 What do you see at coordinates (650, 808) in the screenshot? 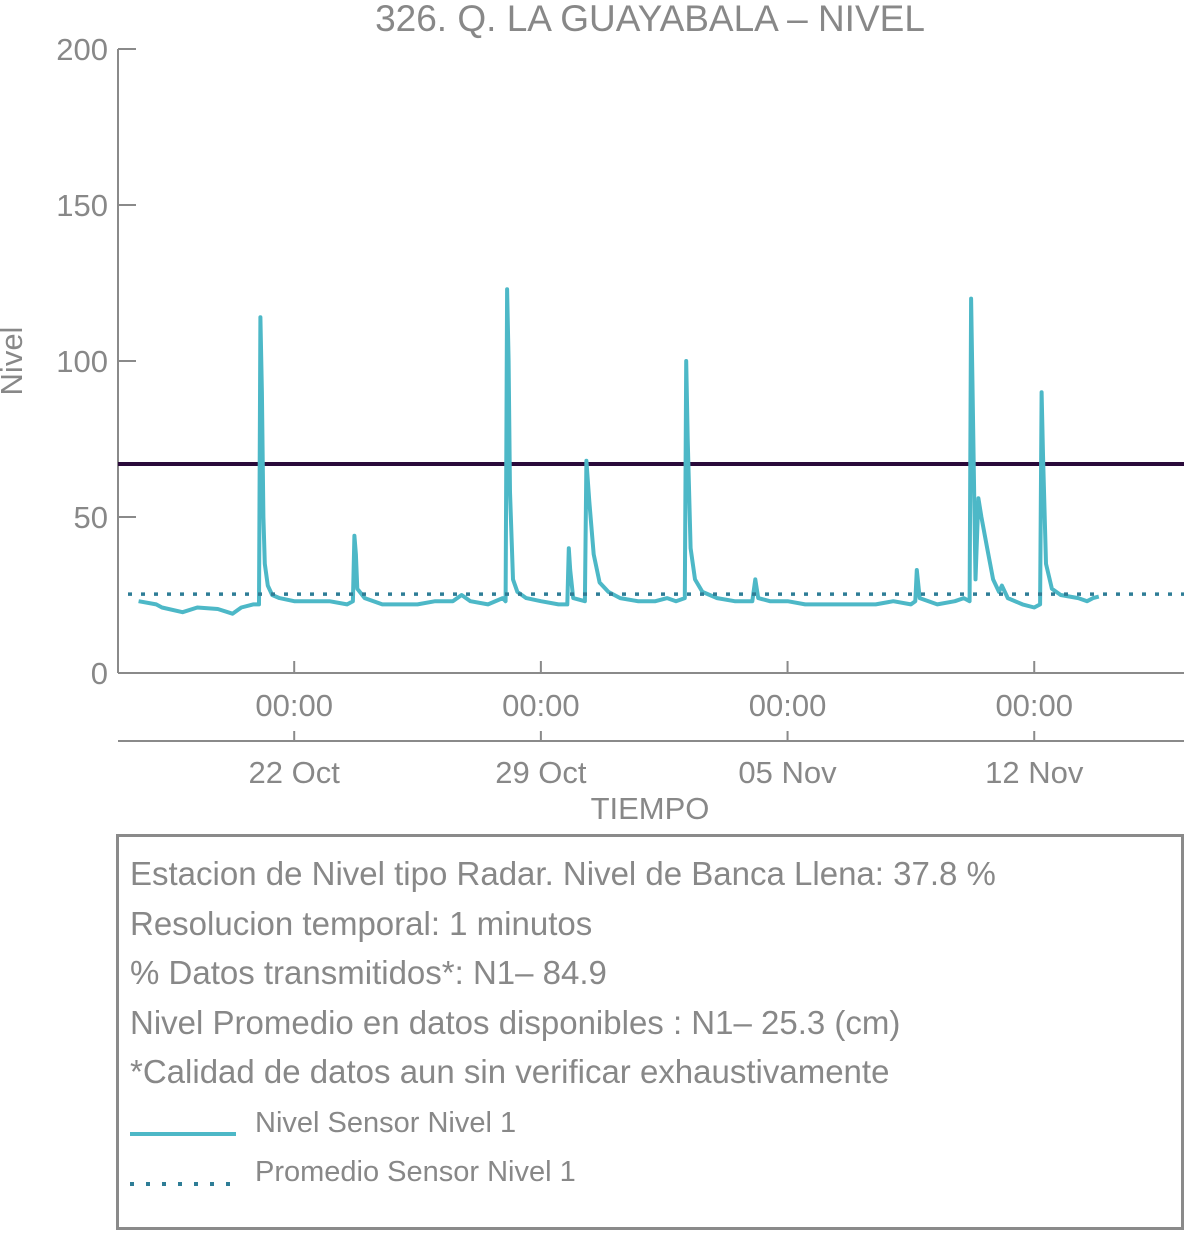
I see `x-axis-label: TIEMPO` at bounding box center [650, 808].